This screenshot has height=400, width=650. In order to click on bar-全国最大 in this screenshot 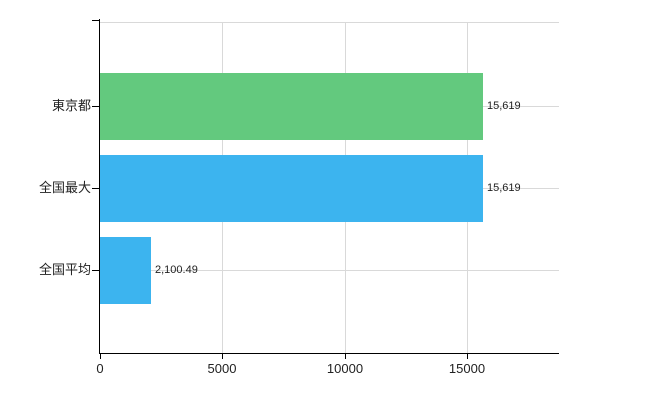, I will do `click(291, 188)`.